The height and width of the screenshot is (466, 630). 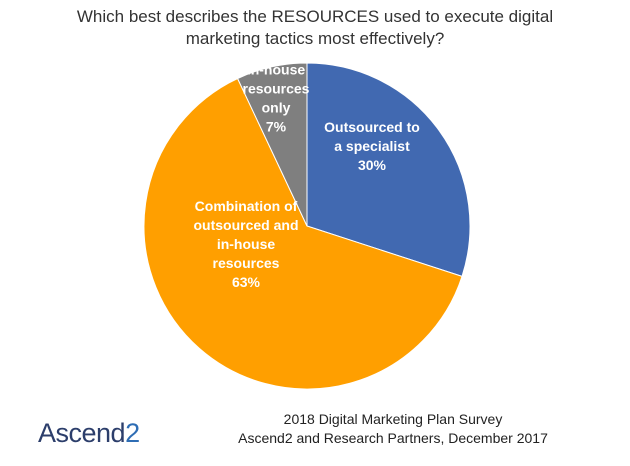 I want to click on slice-label-0-line-1: a specialist, so click(x=372, y=146).